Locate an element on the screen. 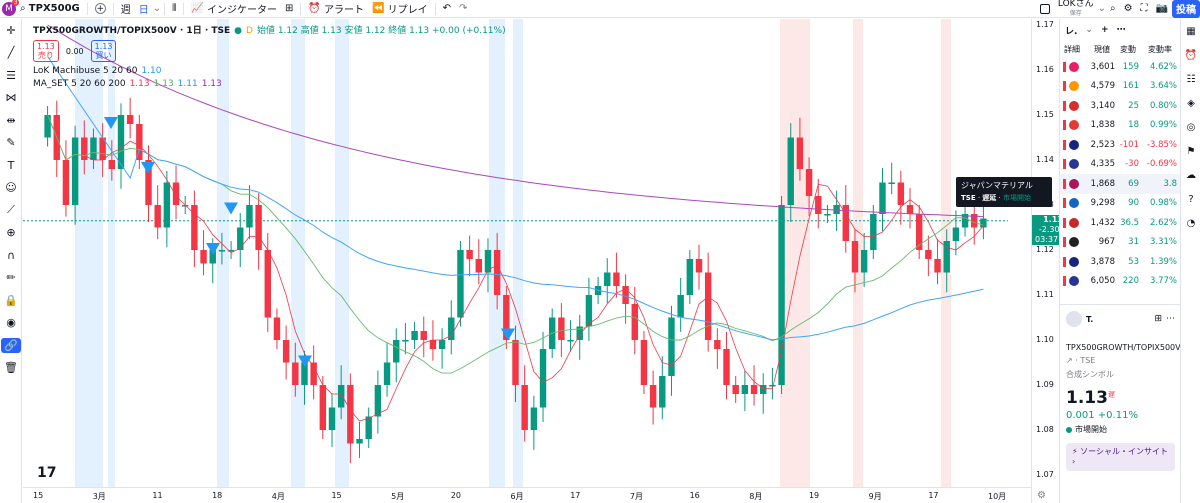 This screenshot has height=503, width=1200. symbol-search: ⌕ TPX500G is located at coordinates (50, 9).